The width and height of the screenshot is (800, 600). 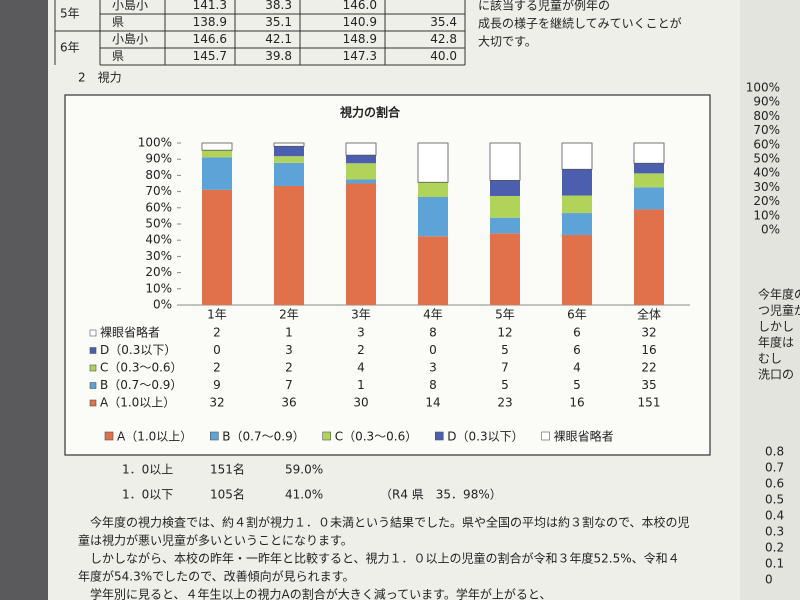 I want to click on right-percent: 40%, so click(x=766, y=173).